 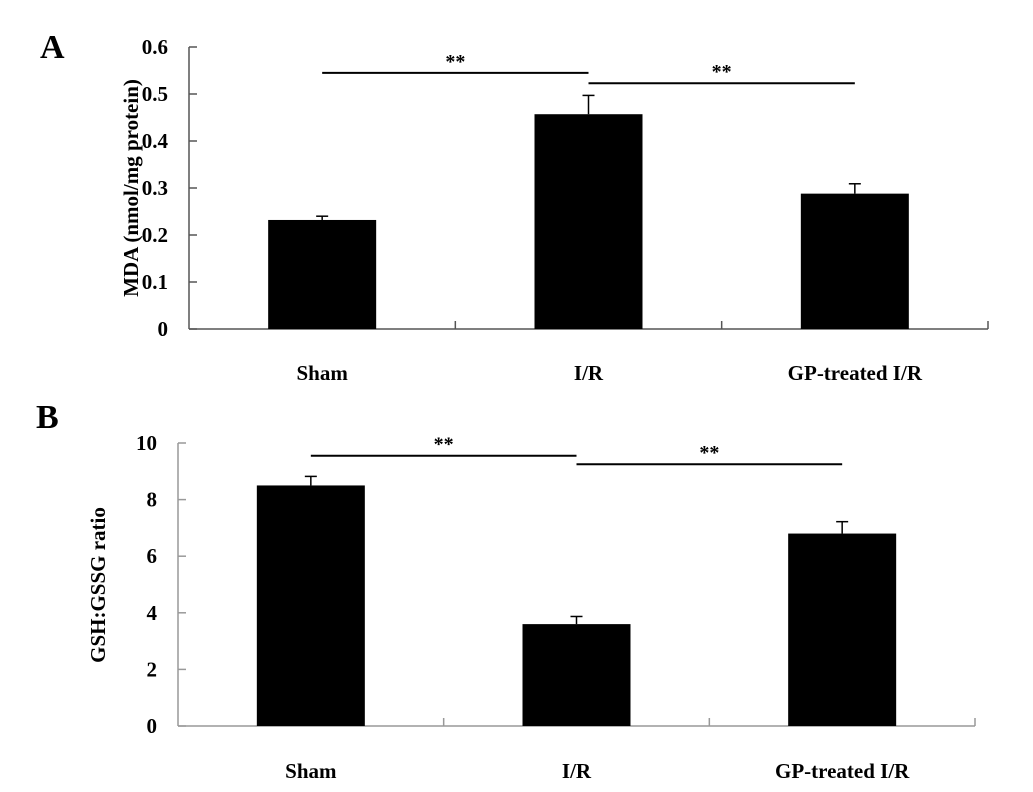 What do you see at coordinates (152, 613) in the screenshot?
I see `y-tick-label: 4` at bounding box center [152, 613].